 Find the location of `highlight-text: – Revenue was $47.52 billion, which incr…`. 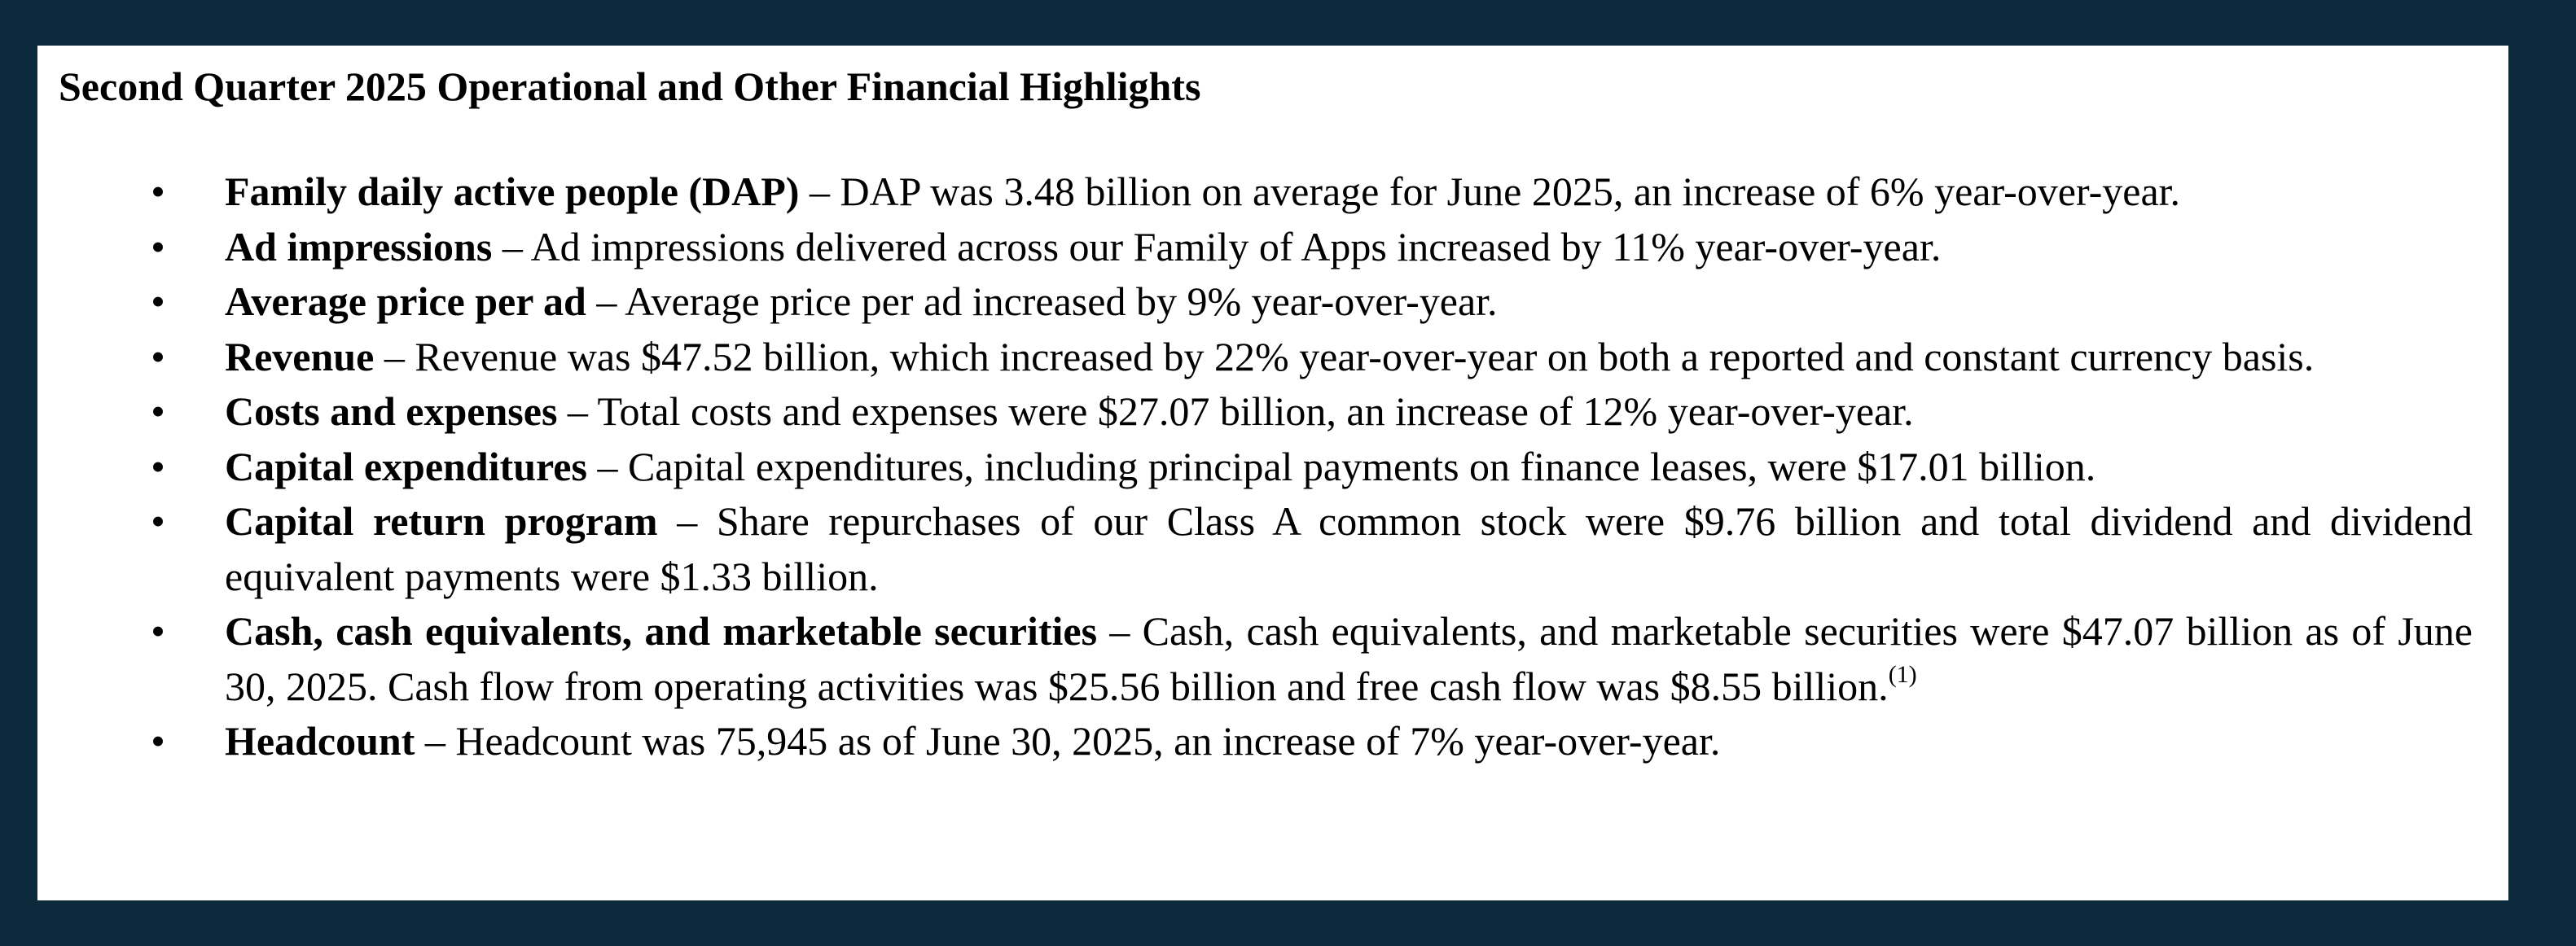

highlight-text: – Revenue was $47.52 billion, which incr… is located at coordinates (1344, 356).